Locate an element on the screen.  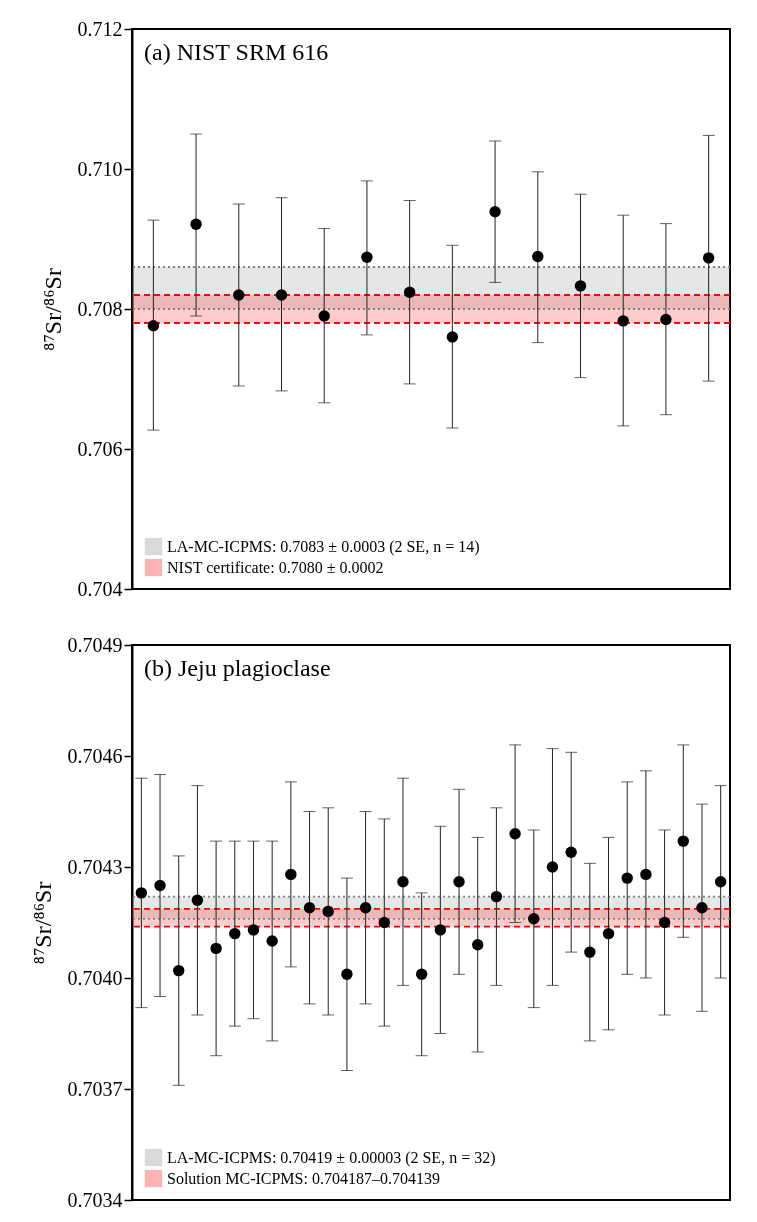
chart-title: (a) NIST SRM 616 is located at coordinates (236, 52).